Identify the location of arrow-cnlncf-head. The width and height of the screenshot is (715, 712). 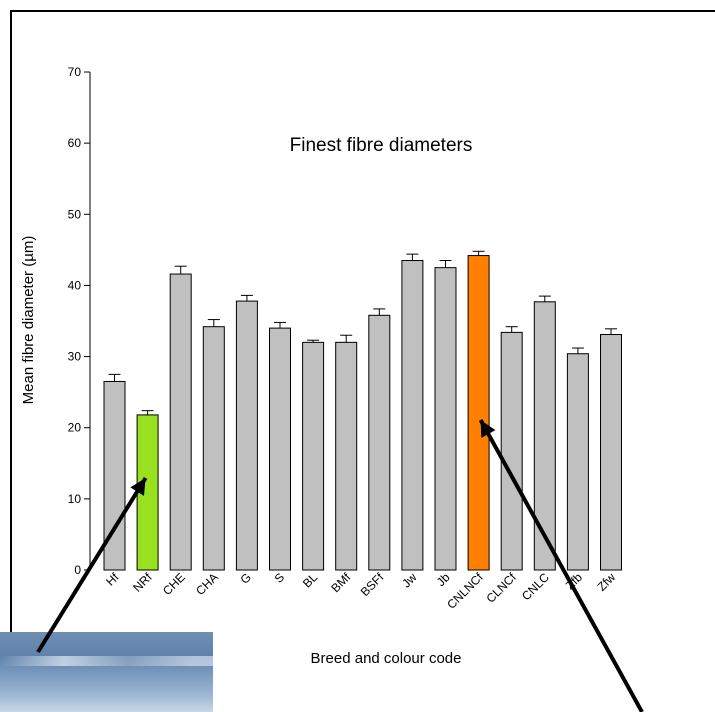
(488, 429).